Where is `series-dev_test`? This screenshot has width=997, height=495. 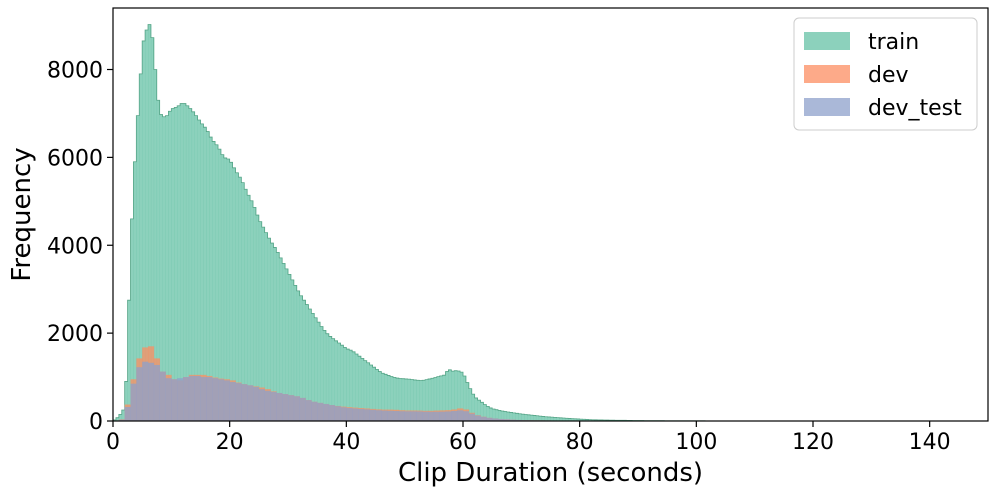
series-dev_test is located at coordinates (405, 391).